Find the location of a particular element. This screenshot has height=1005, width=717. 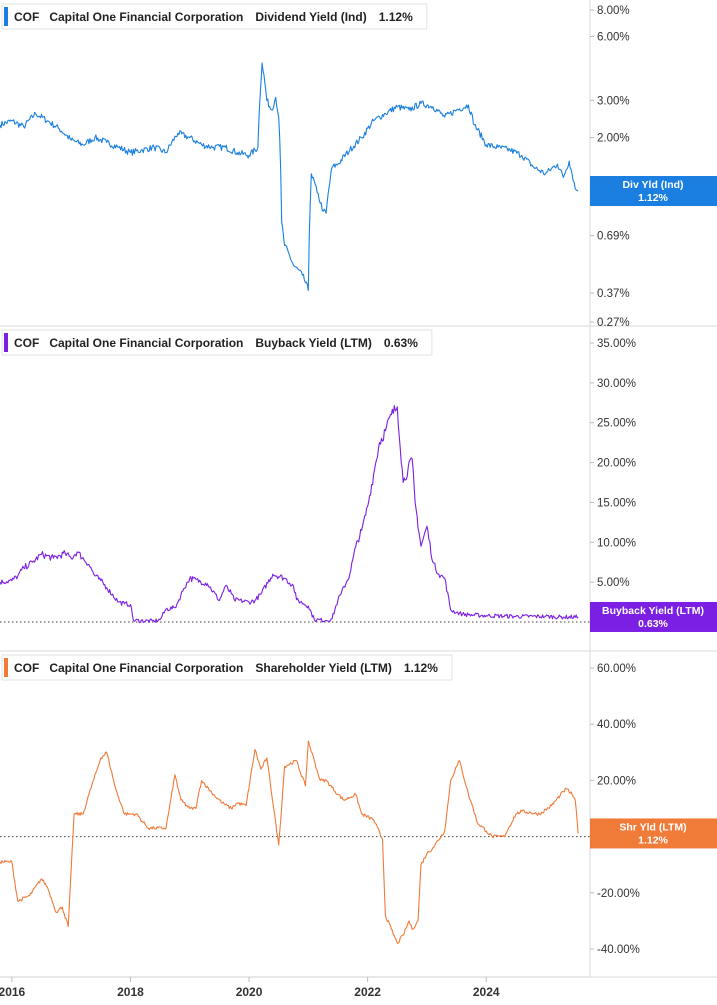

legend-value: 0.63% is located at coordinates (401, 343).